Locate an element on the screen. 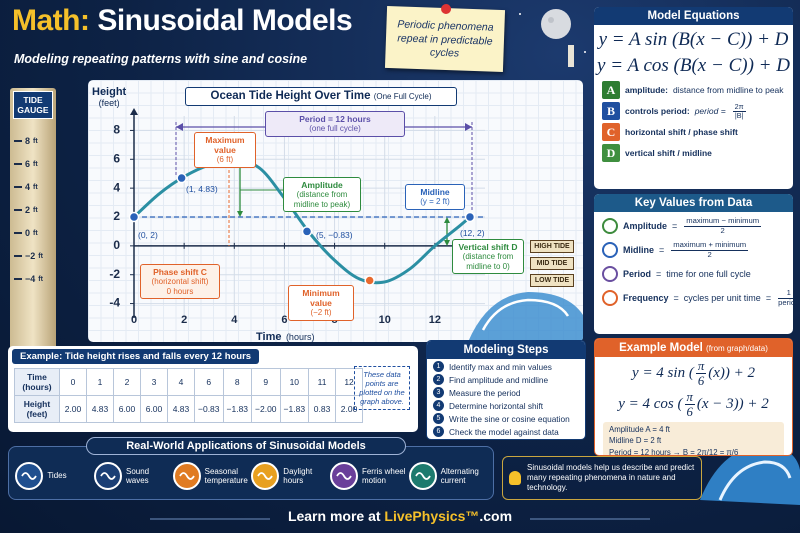 The width and height of the screenshot is (800, 533). step-number: 5 is located at coordinates (438, 418).